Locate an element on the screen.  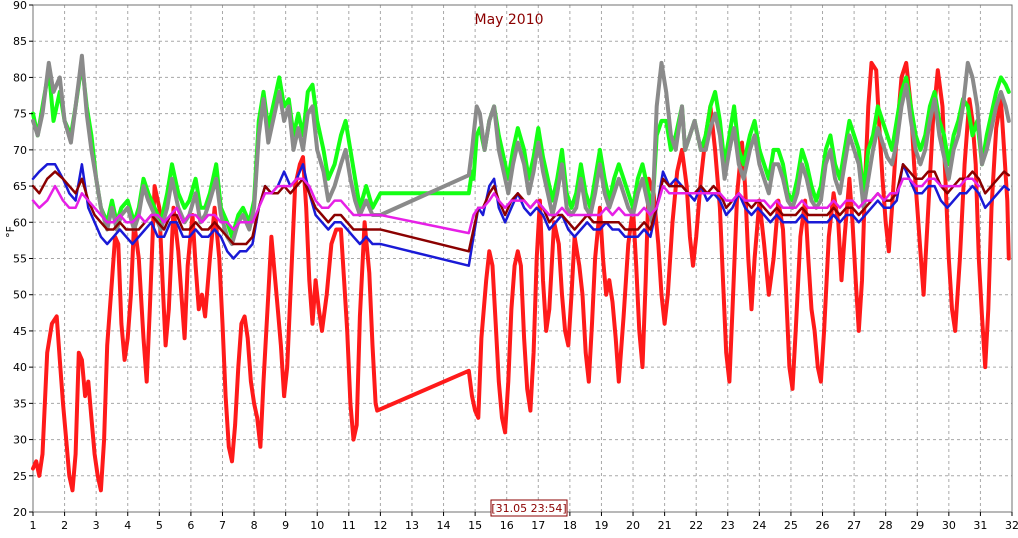
y-axis-ticks: 20 25 30 35 40 45 50 55 60 65 70 75 80 85 90 is located at coordinates (23, 259).